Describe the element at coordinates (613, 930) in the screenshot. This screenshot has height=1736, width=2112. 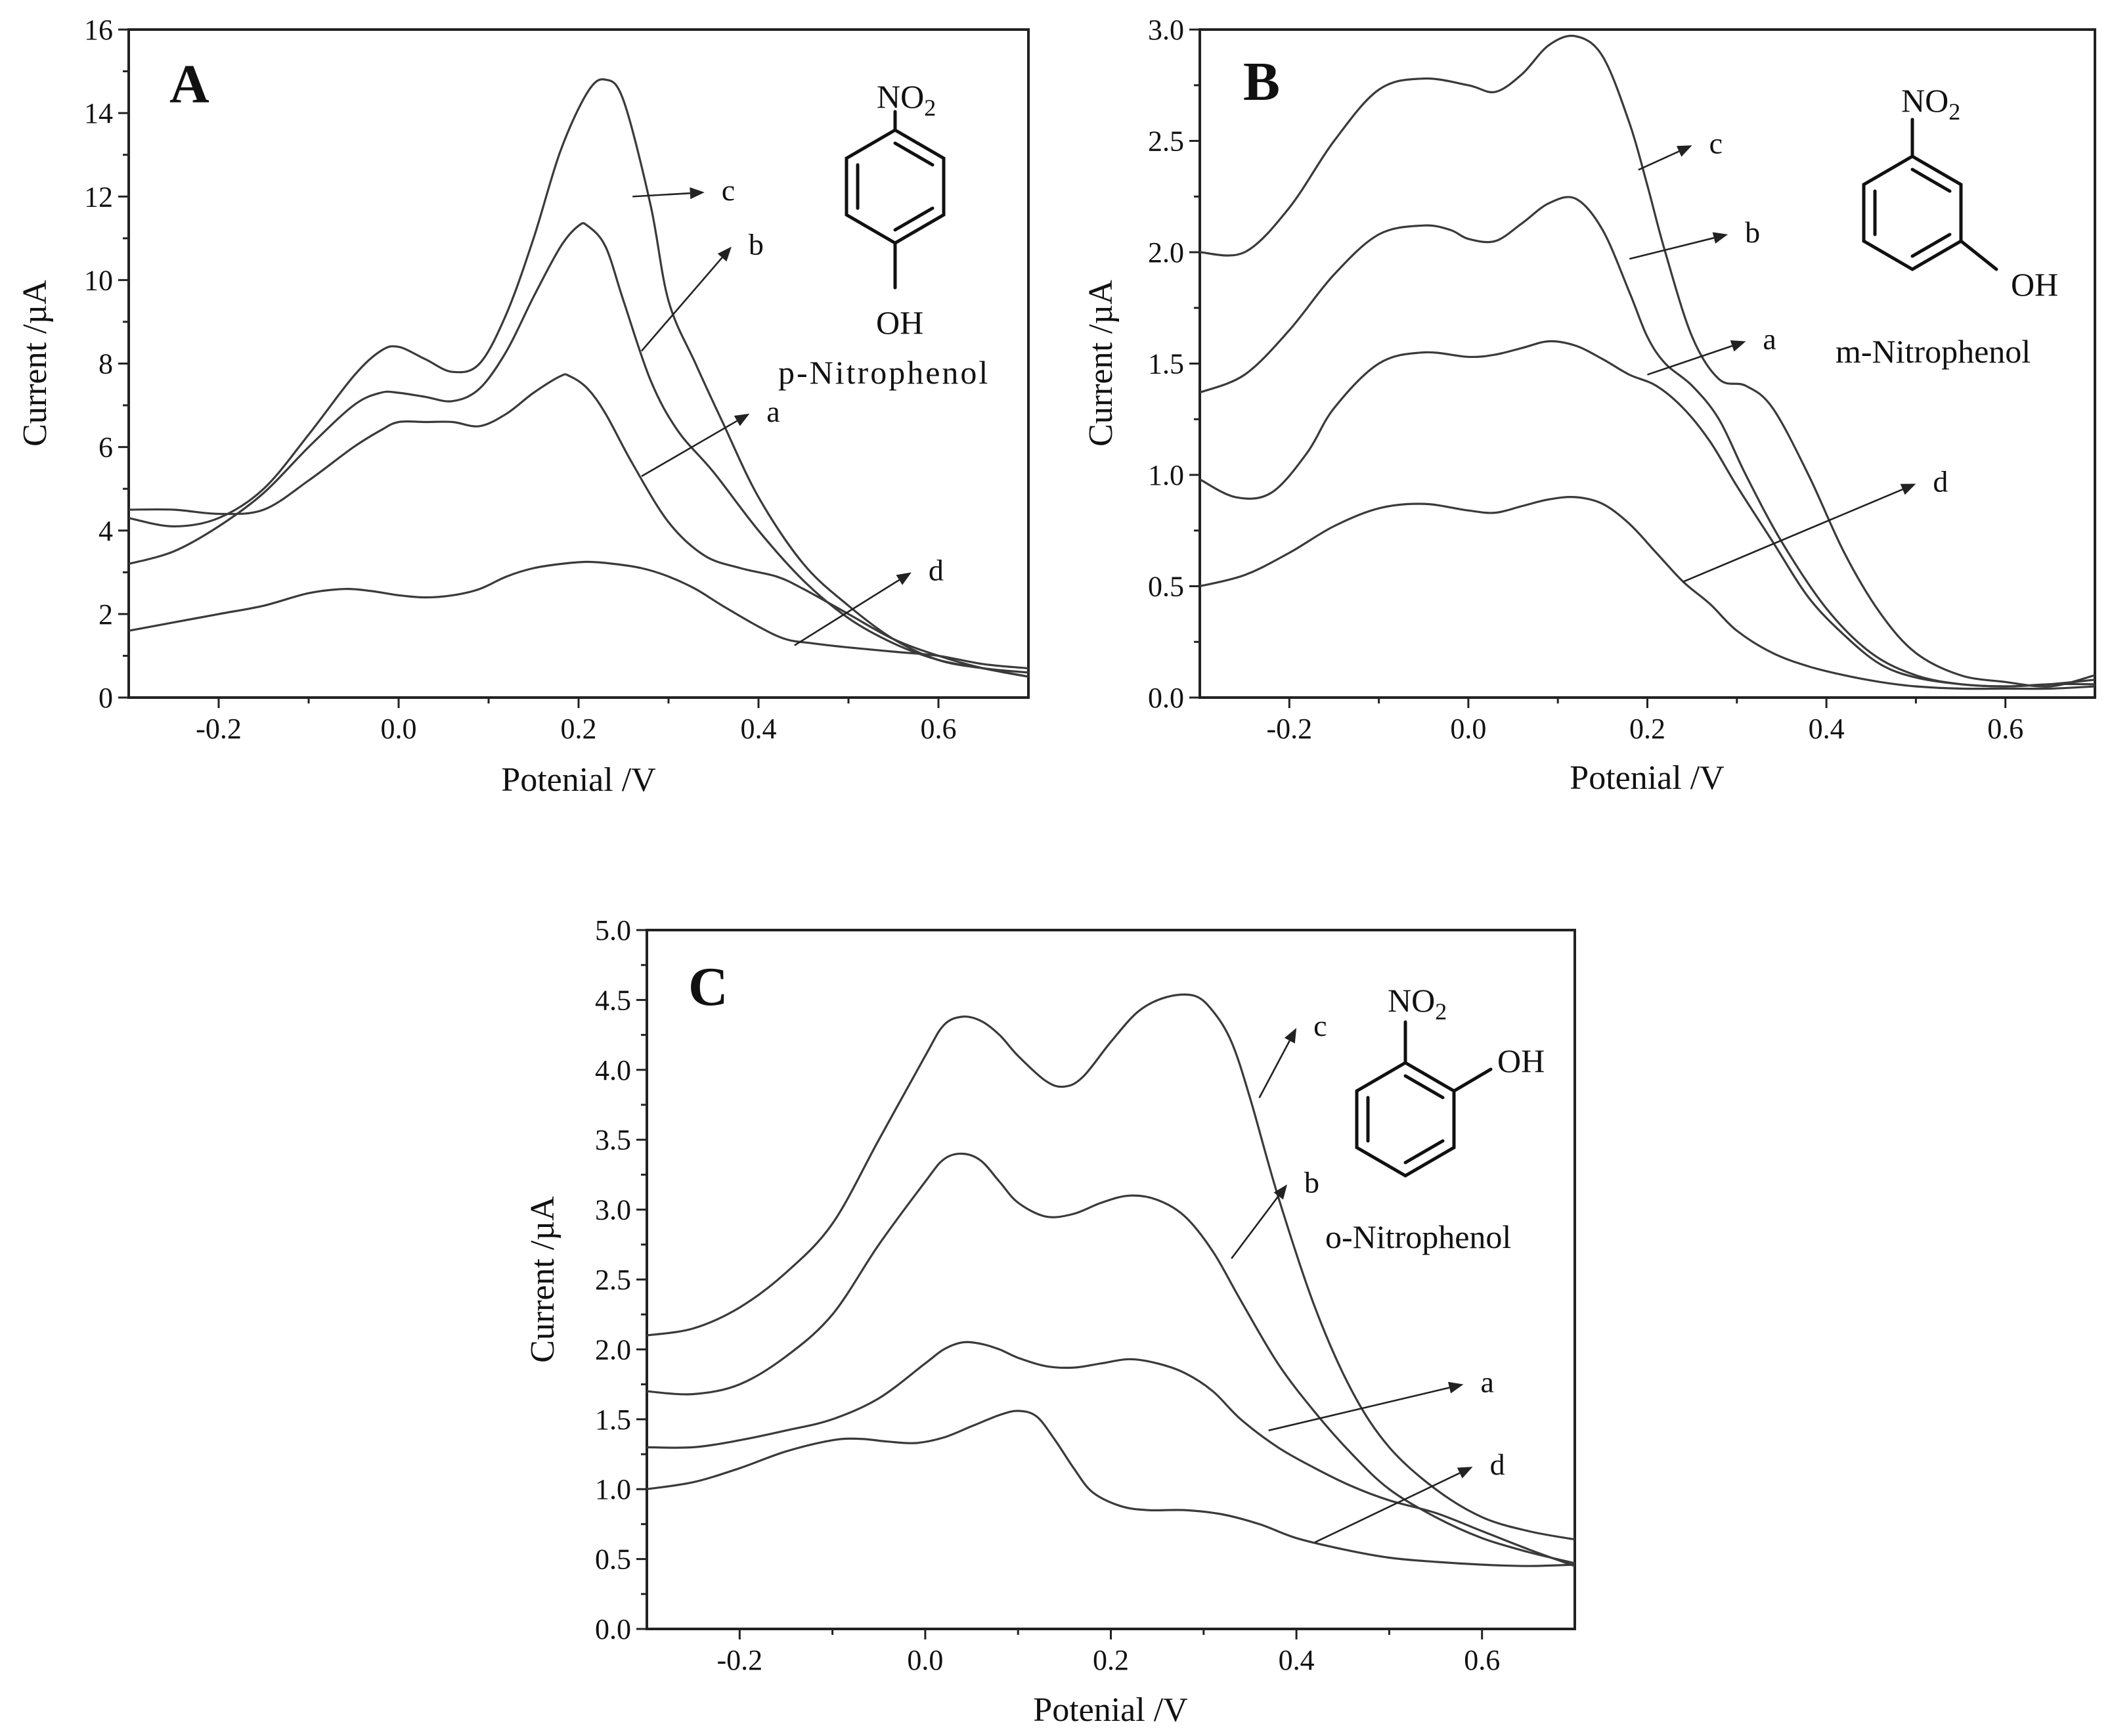
I see `y-tick-label: 5.0` at that location.